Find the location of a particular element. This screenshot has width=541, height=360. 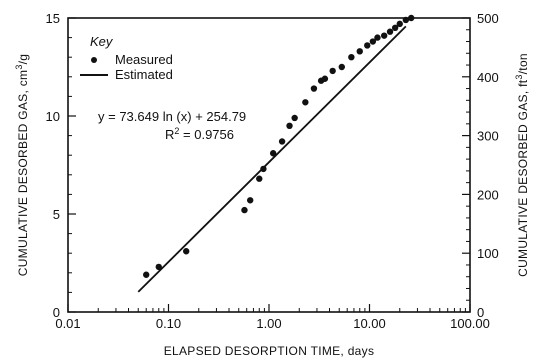

left-y-tick-label: 5 is located at coordinates (56, 214).